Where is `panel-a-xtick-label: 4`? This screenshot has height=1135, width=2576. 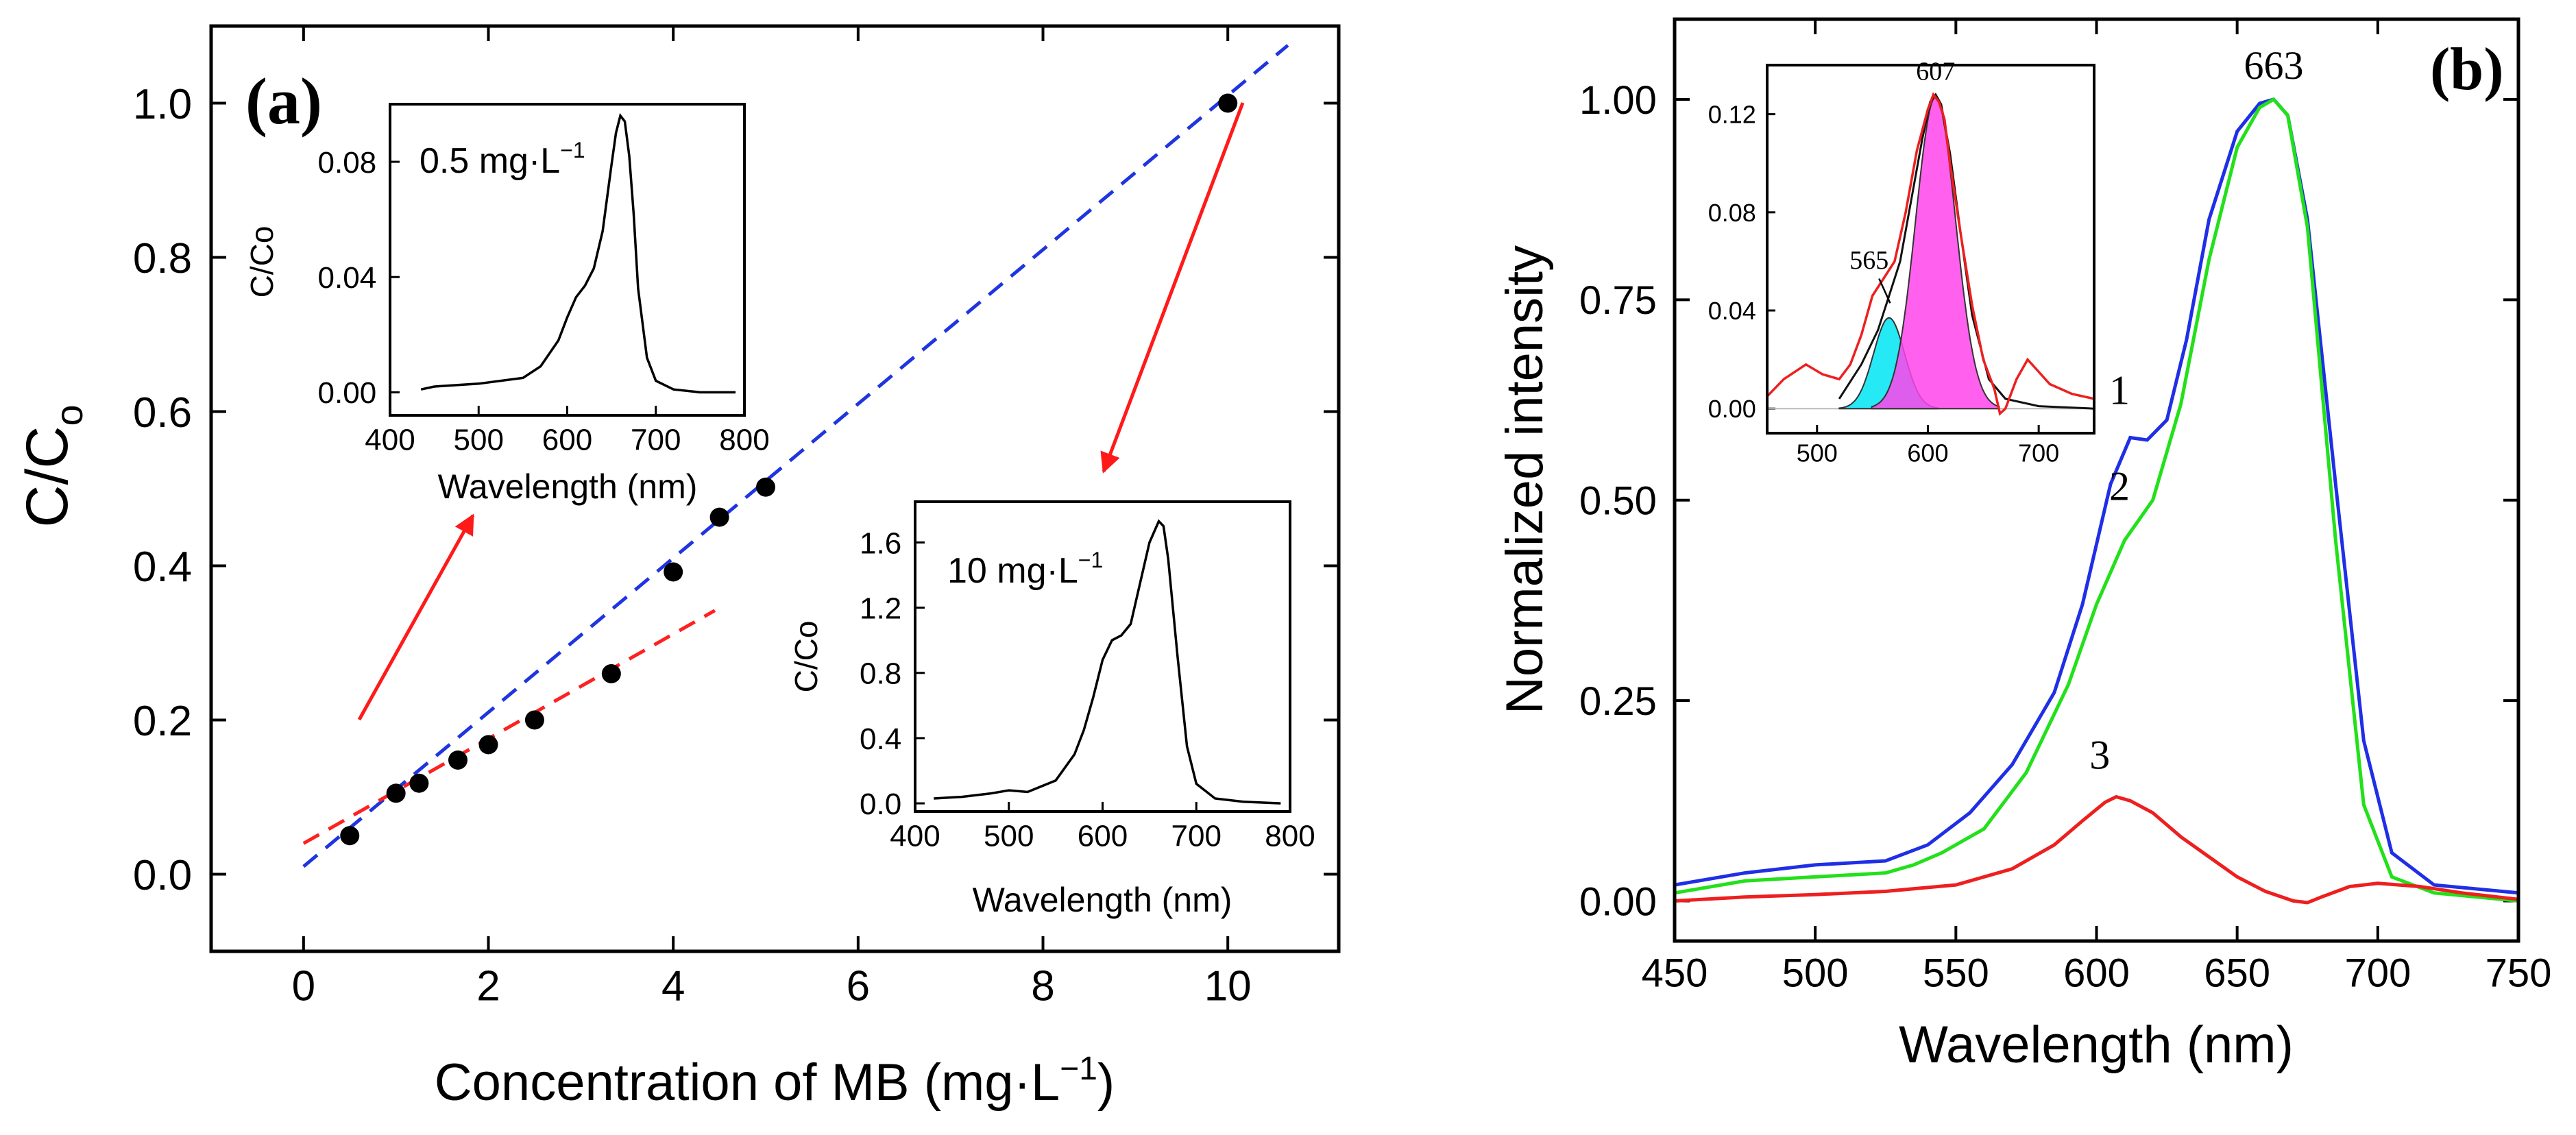 panel-a-xtick-label: 4 is located at coordinates (673, 986).